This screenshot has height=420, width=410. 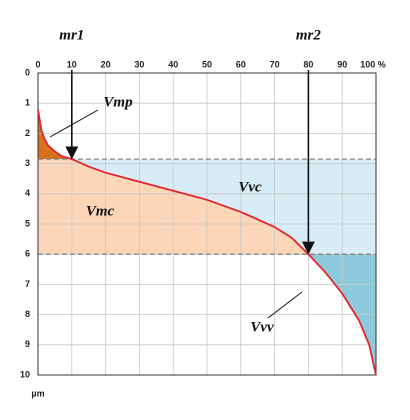 What do you see at coordinates (207, 64) in the screenshot?
I see `x-tick-label: 50` at bounding box center [207, 64].